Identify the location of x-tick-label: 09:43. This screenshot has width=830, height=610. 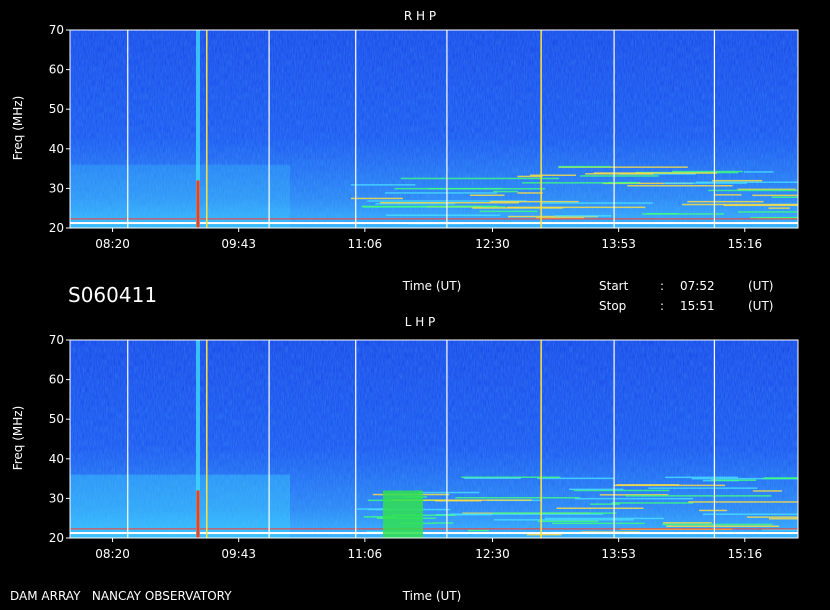
(238, 244).